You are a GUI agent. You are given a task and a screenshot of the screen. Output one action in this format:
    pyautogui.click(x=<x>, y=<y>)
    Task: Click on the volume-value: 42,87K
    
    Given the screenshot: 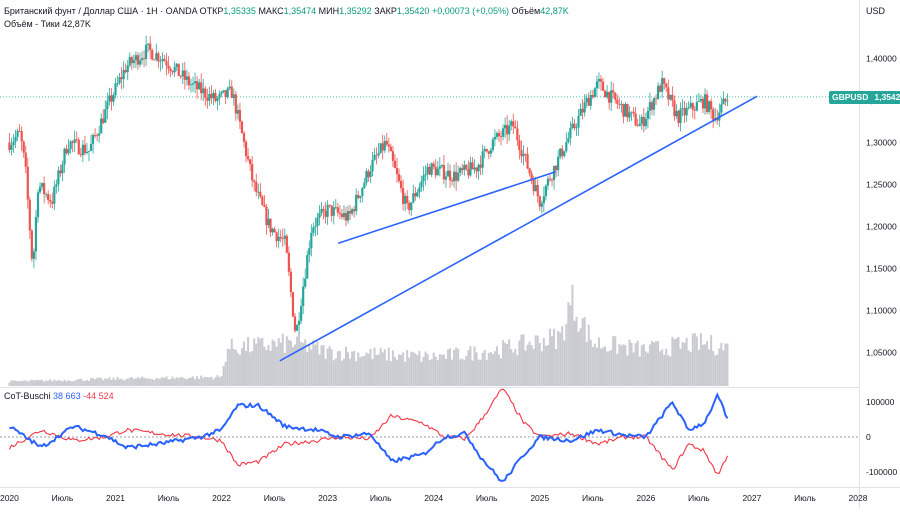 What is the action you would take?
    pyautogui.click(x=554, y=11)
    